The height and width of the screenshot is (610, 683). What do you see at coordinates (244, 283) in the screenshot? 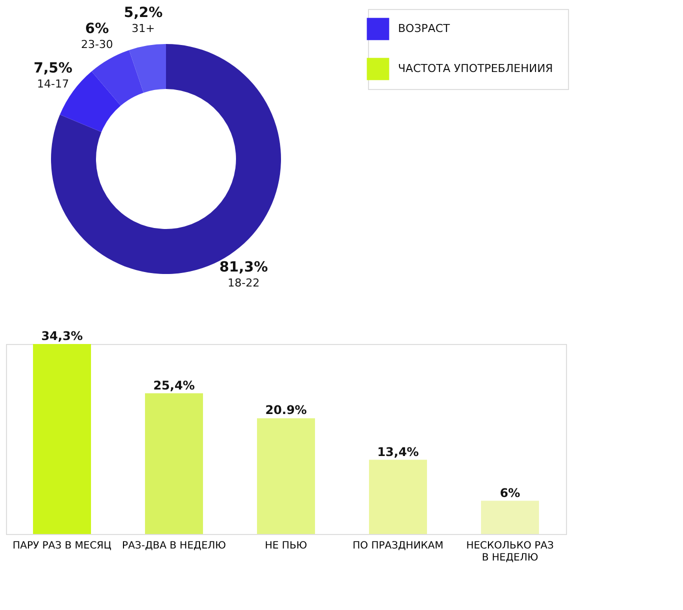
I see `slice-label: 18-22` at bounding box center [244, 283].